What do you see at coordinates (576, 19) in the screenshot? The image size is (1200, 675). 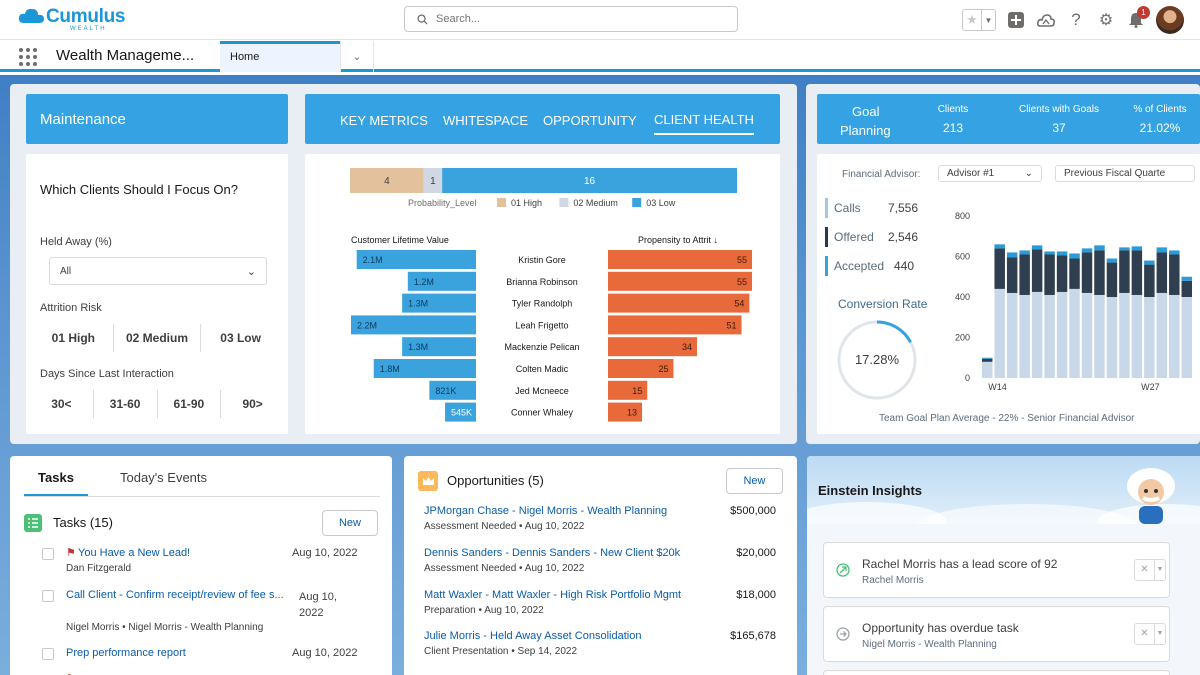 I see `search-input` at bounding box center [576, 19].